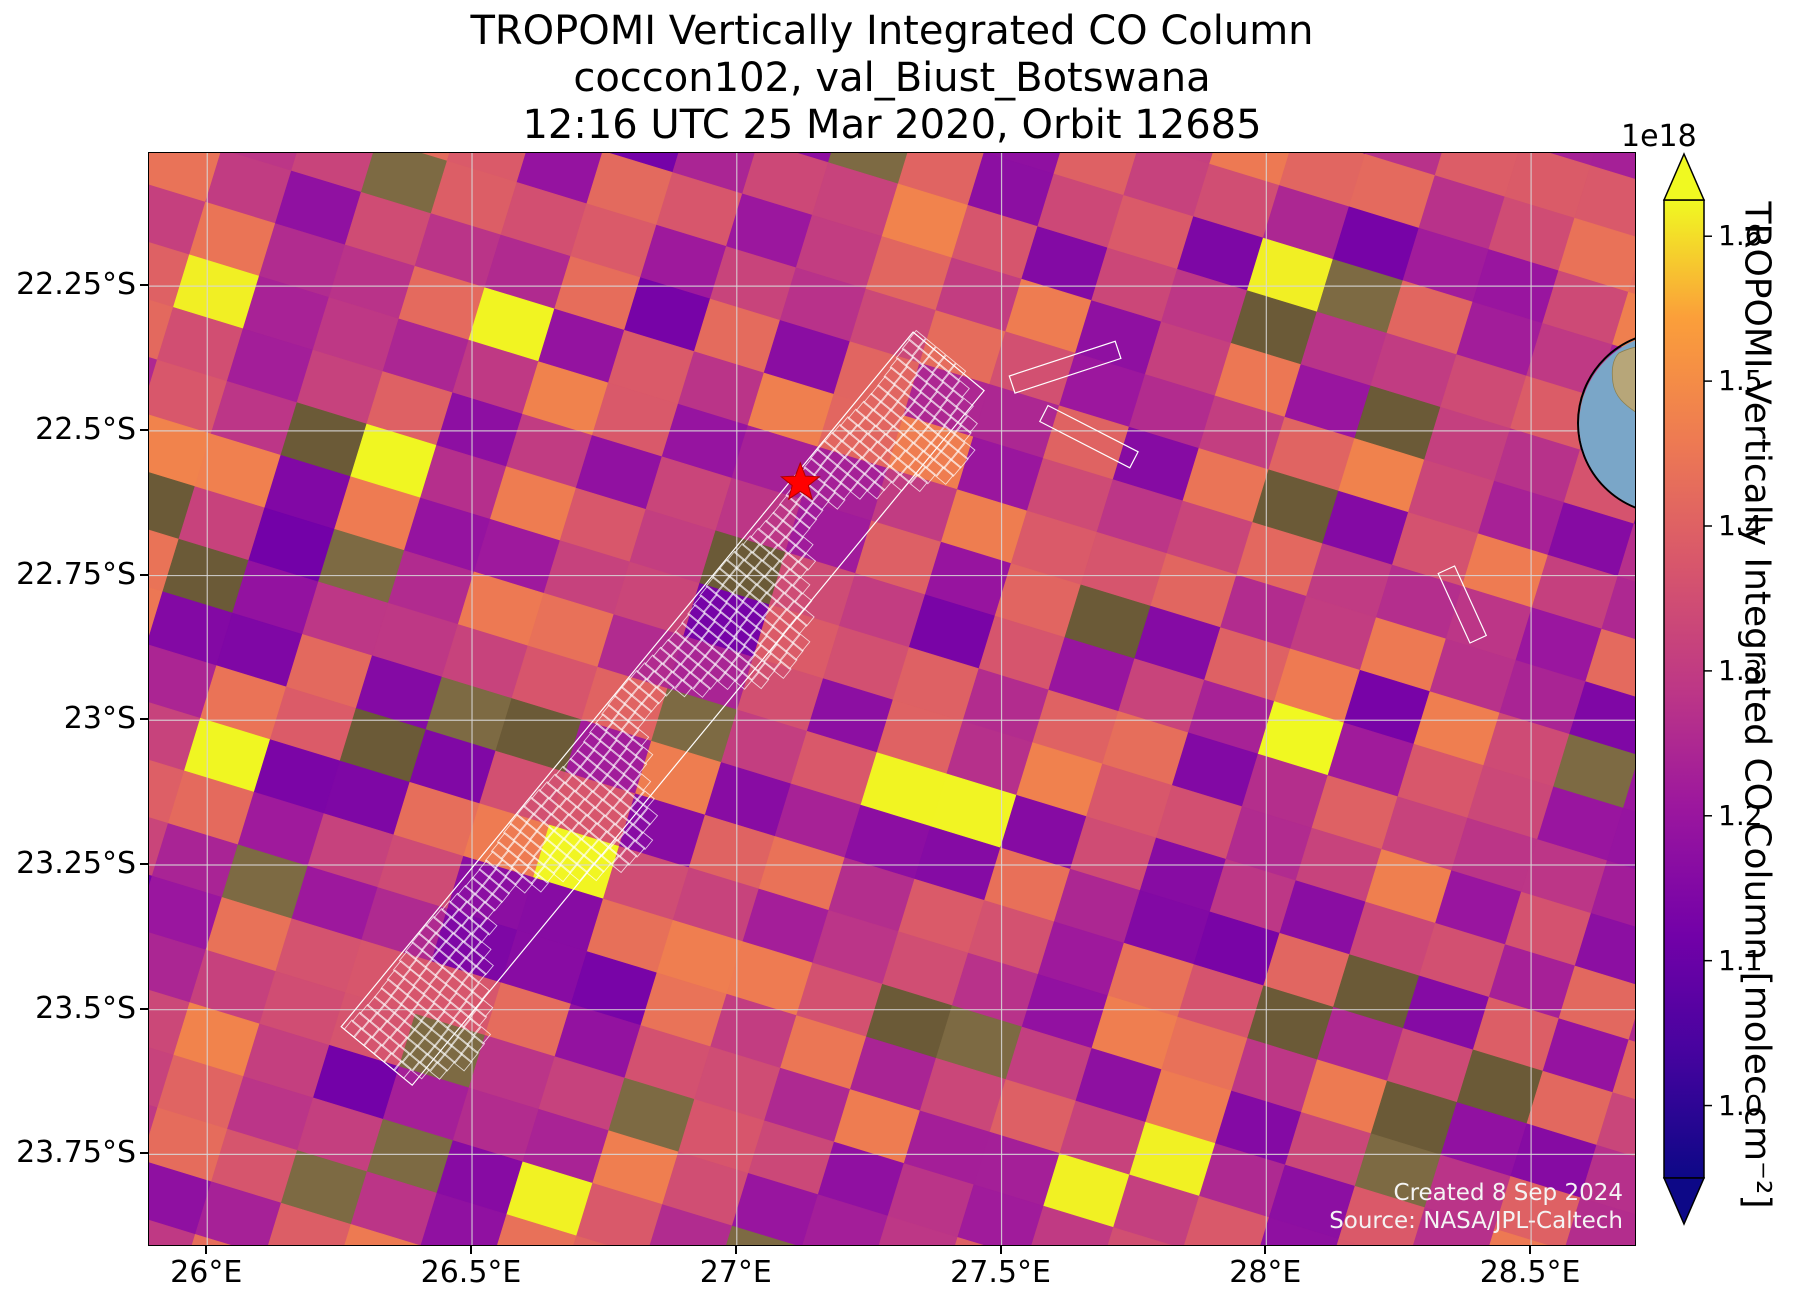 The image size is (1817, 1308). What do you see at coordinates (76, 575) in the screenshot?
I see `y-tick-label: 22.75°S` at bounding box center [76, 575].